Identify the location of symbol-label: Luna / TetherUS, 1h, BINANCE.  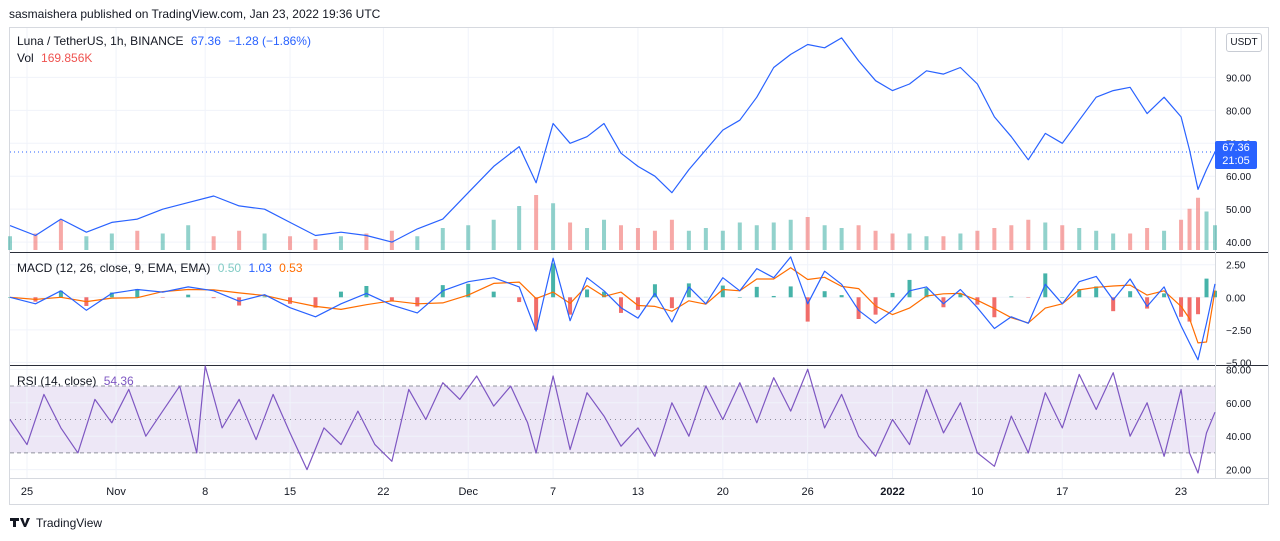
(100, 41).